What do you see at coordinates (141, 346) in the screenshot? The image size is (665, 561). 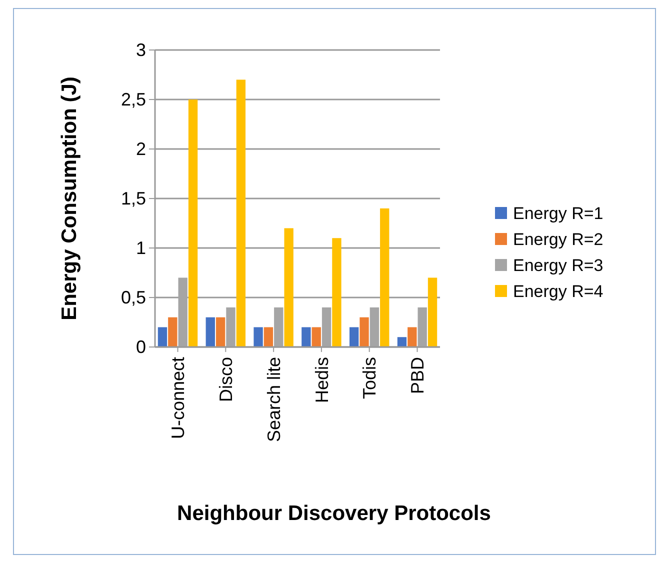 I see `y-tick-label: 0` at bounding box center [141, 346].